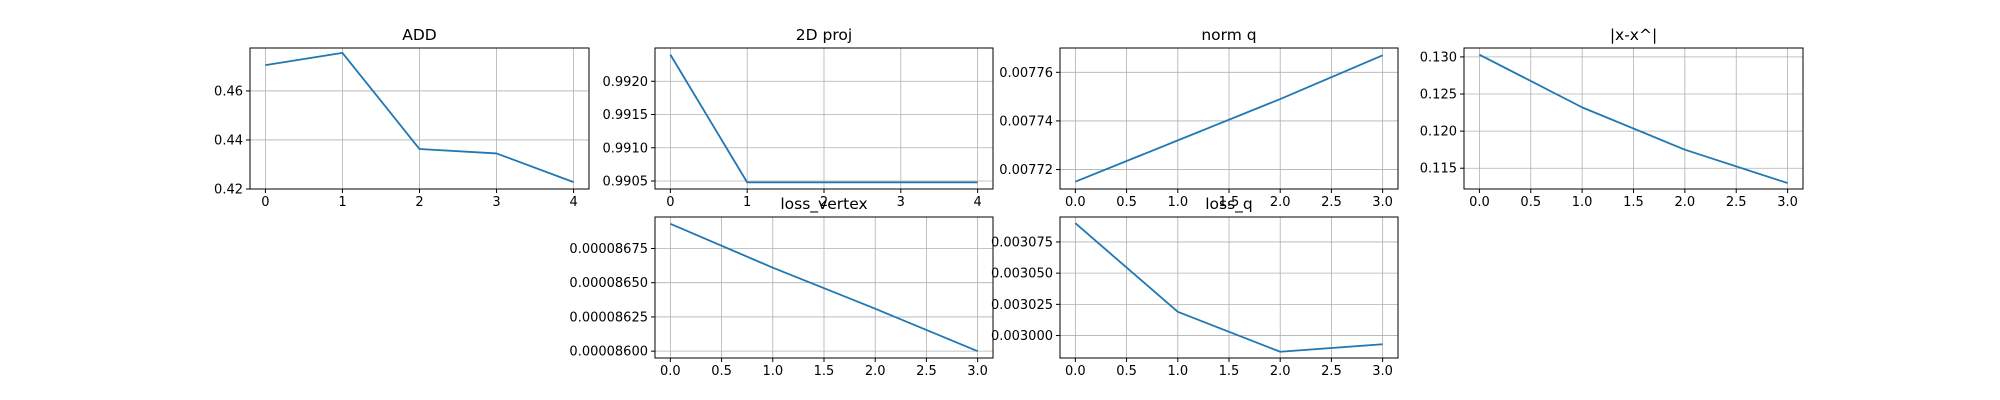 Image resolution: width=2000 pixels, height=400 pixels. What do you see at coordinates (228, 91) in the screenshot?
I see `y-tick-label: 0.46` at bounding box center [228, 91].